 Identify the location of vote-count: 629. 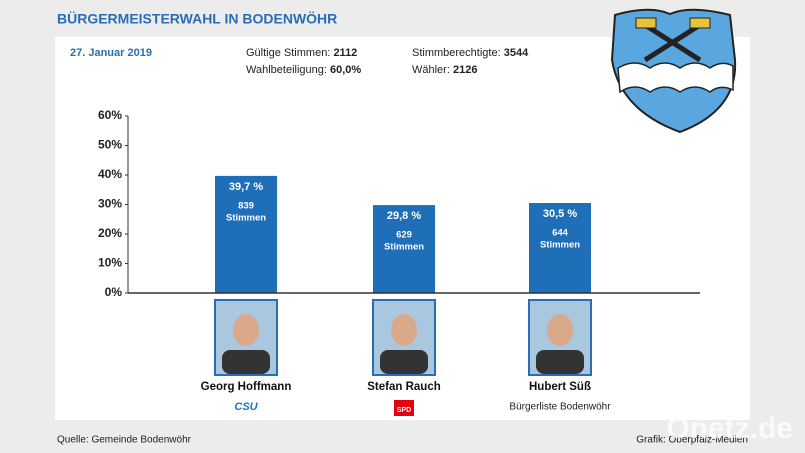
(404, 235).